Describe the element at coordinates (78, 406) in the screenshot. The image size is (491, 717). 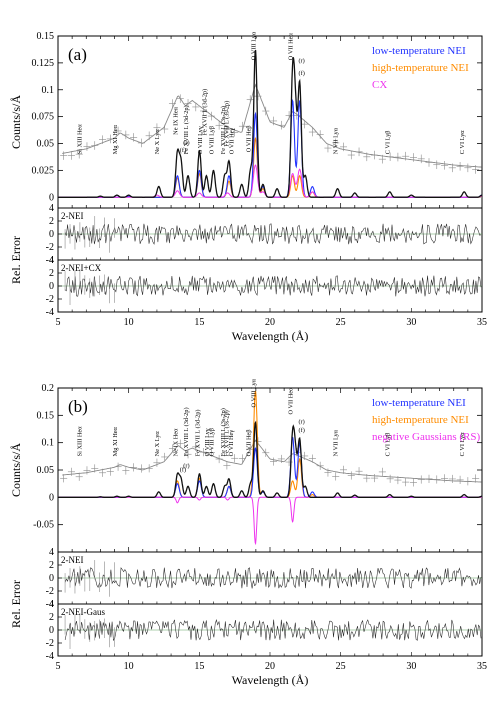
I see `panel-label: (b)` at that location.